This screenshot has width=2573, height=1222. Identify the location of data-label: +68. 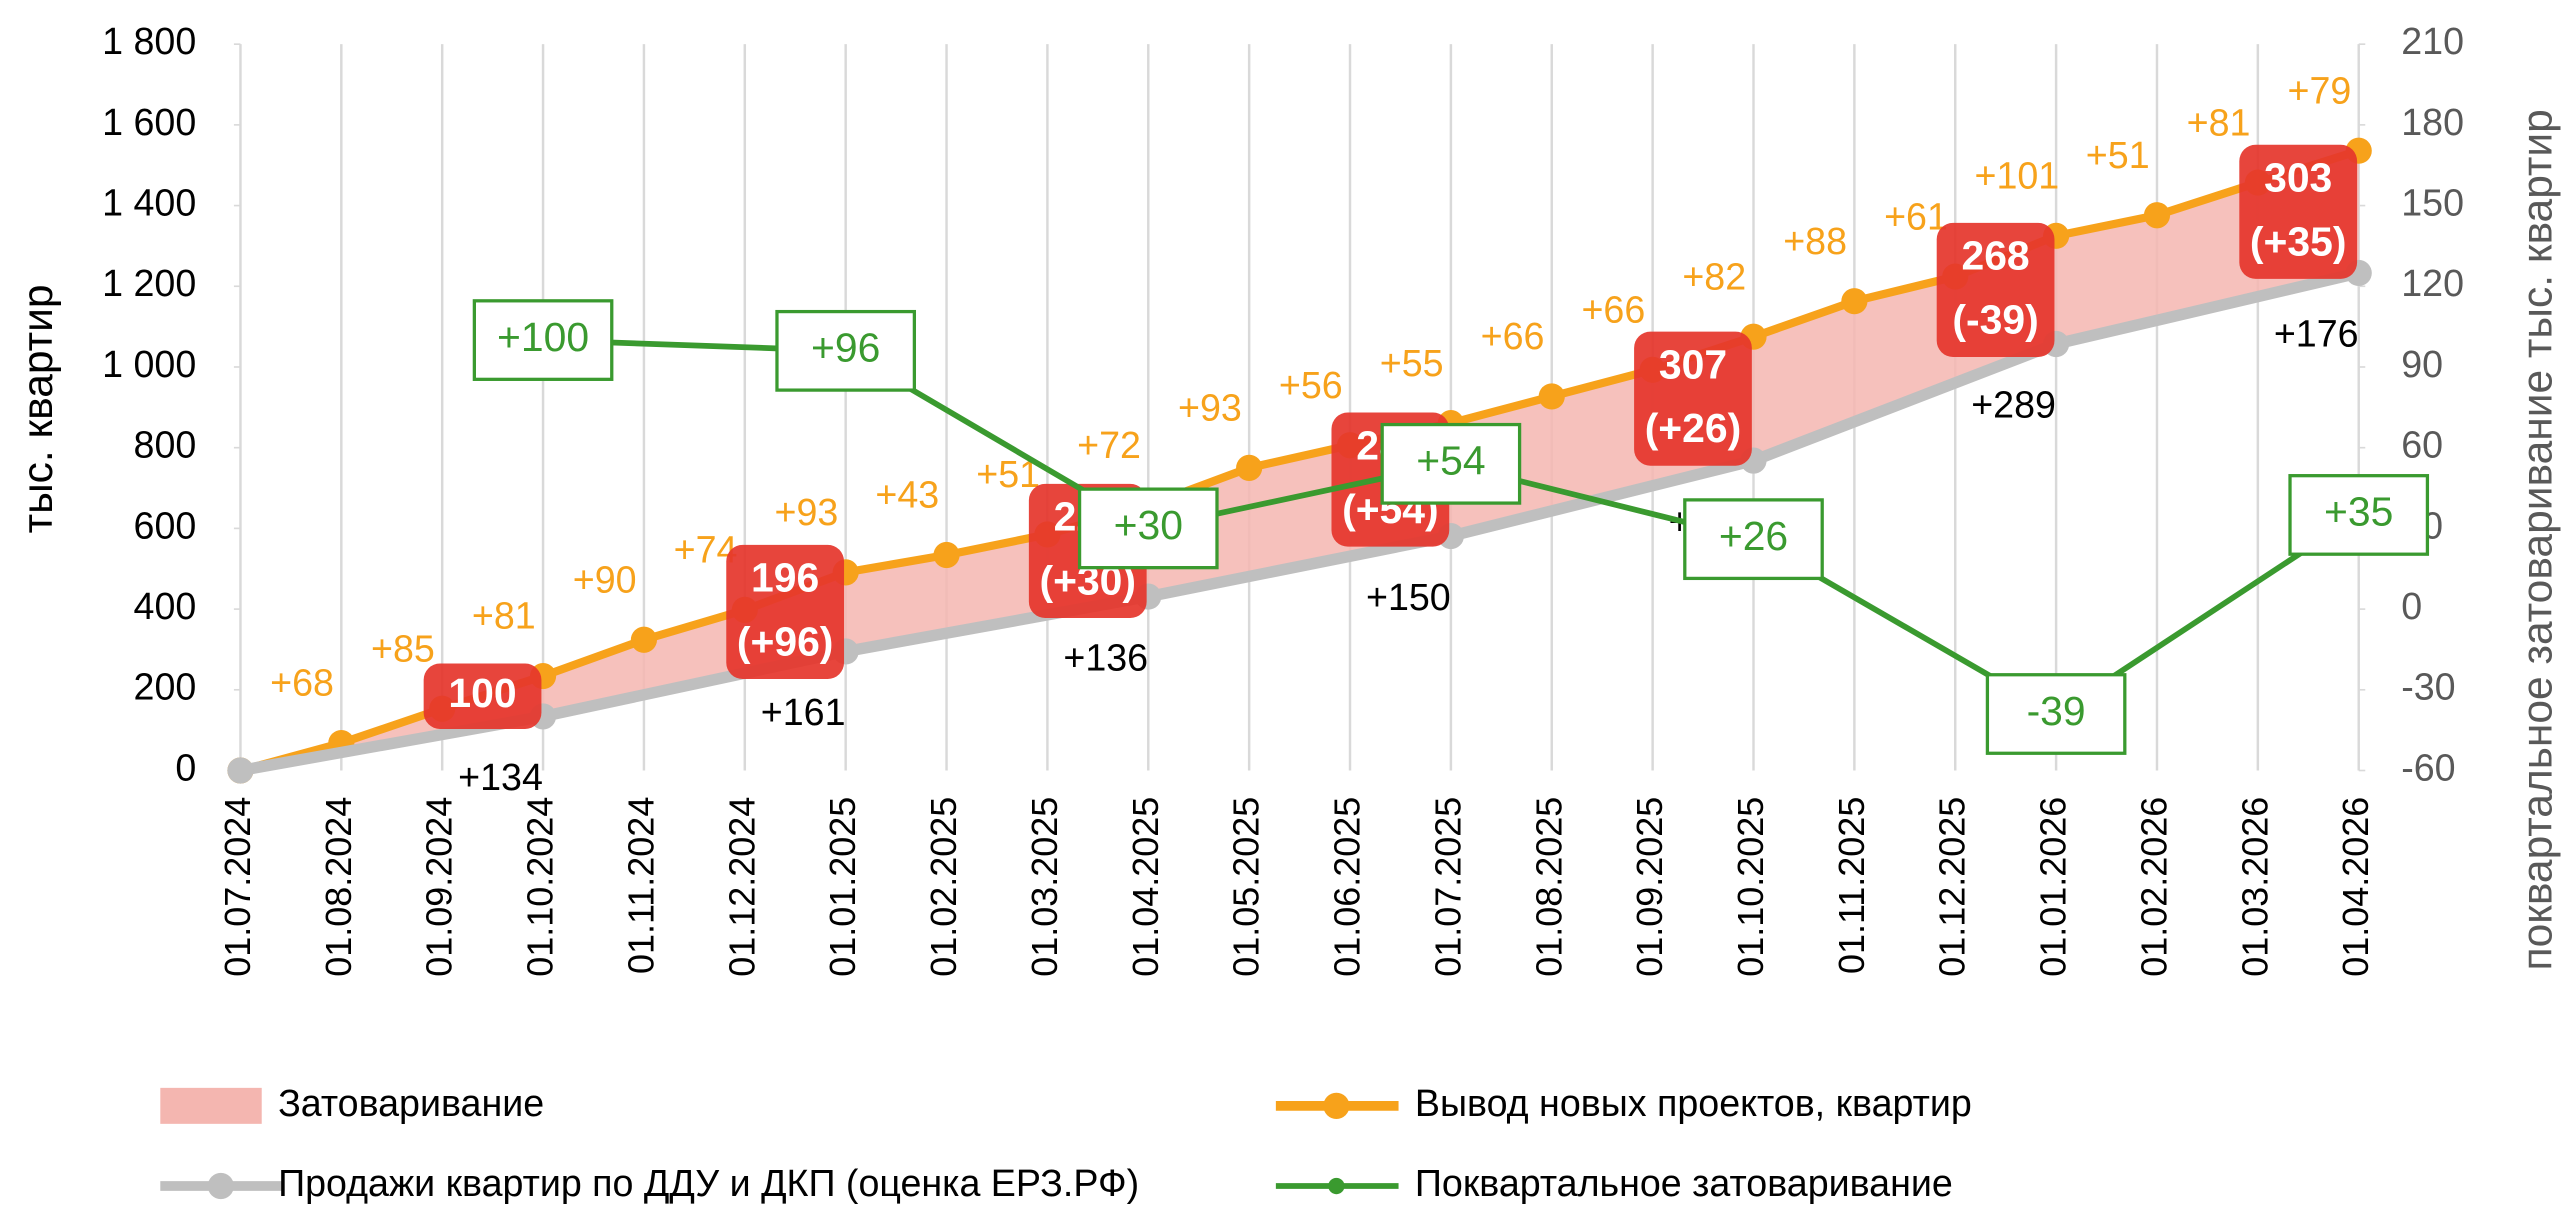
(302, 683).